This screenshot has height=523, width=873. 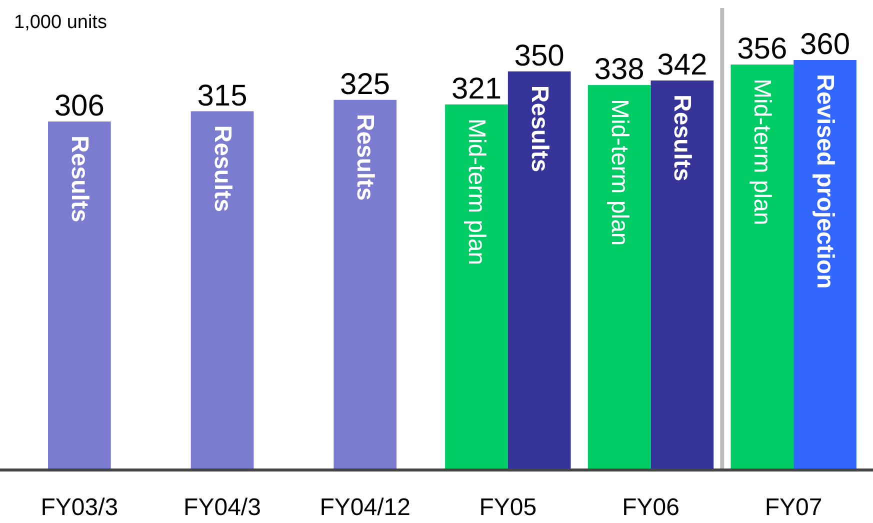 What do you see at coordinates (365, 84) in the screenshot?
I see `data-label: 325` at bounding box center [365, 84].